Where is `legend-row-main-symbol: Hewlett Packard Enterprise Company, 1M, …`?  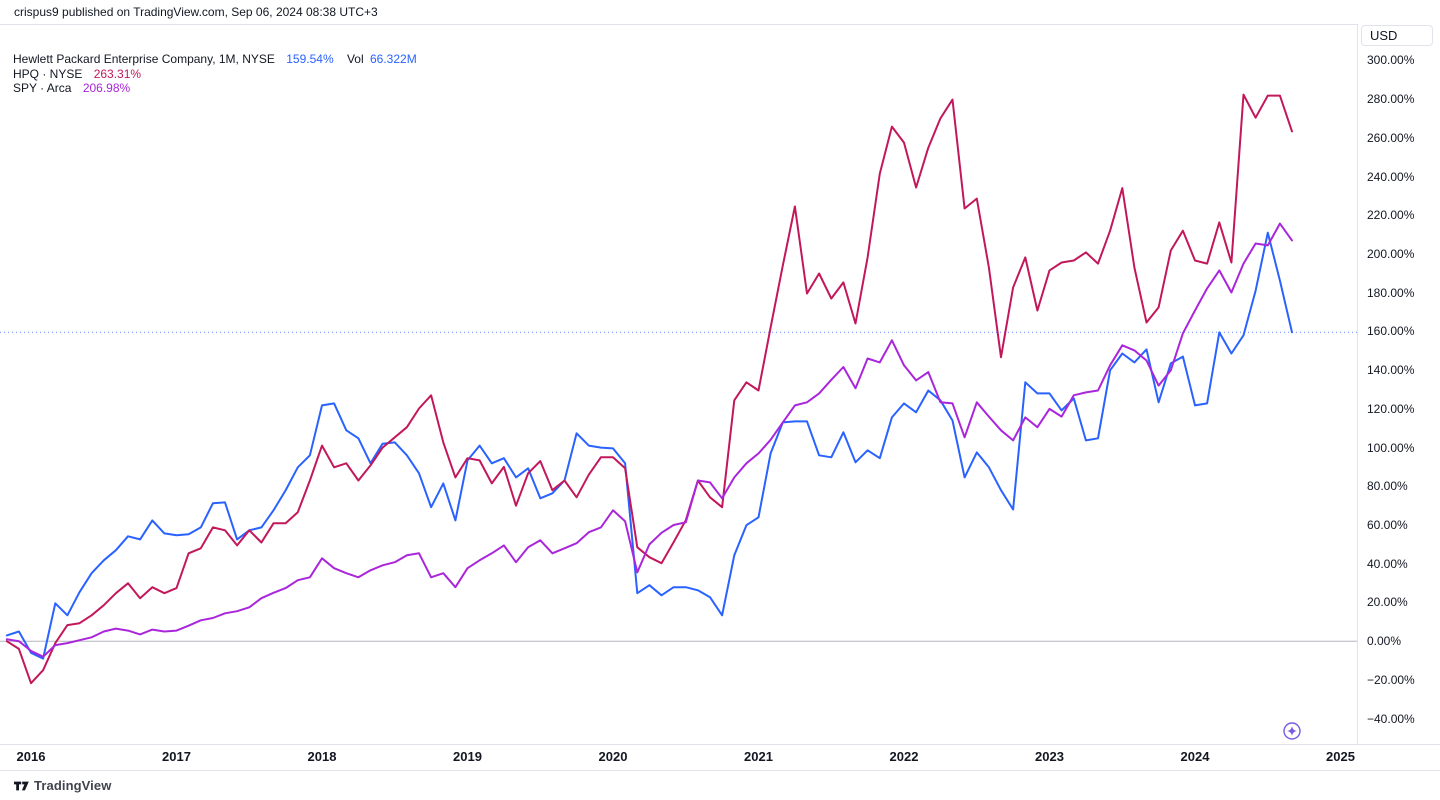 legend-row-main-symbol: Hewlett Packard Enterprise Company, 1M, … is located at coordinates (215, 59).